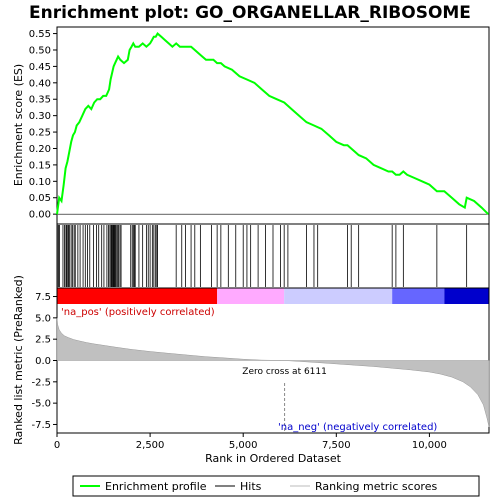 Image resolution: width=500 pixels, height=500 pixels. I want to click on metric-y-axis-label: Ranked list metric (PreRanked), so click(18, 360).